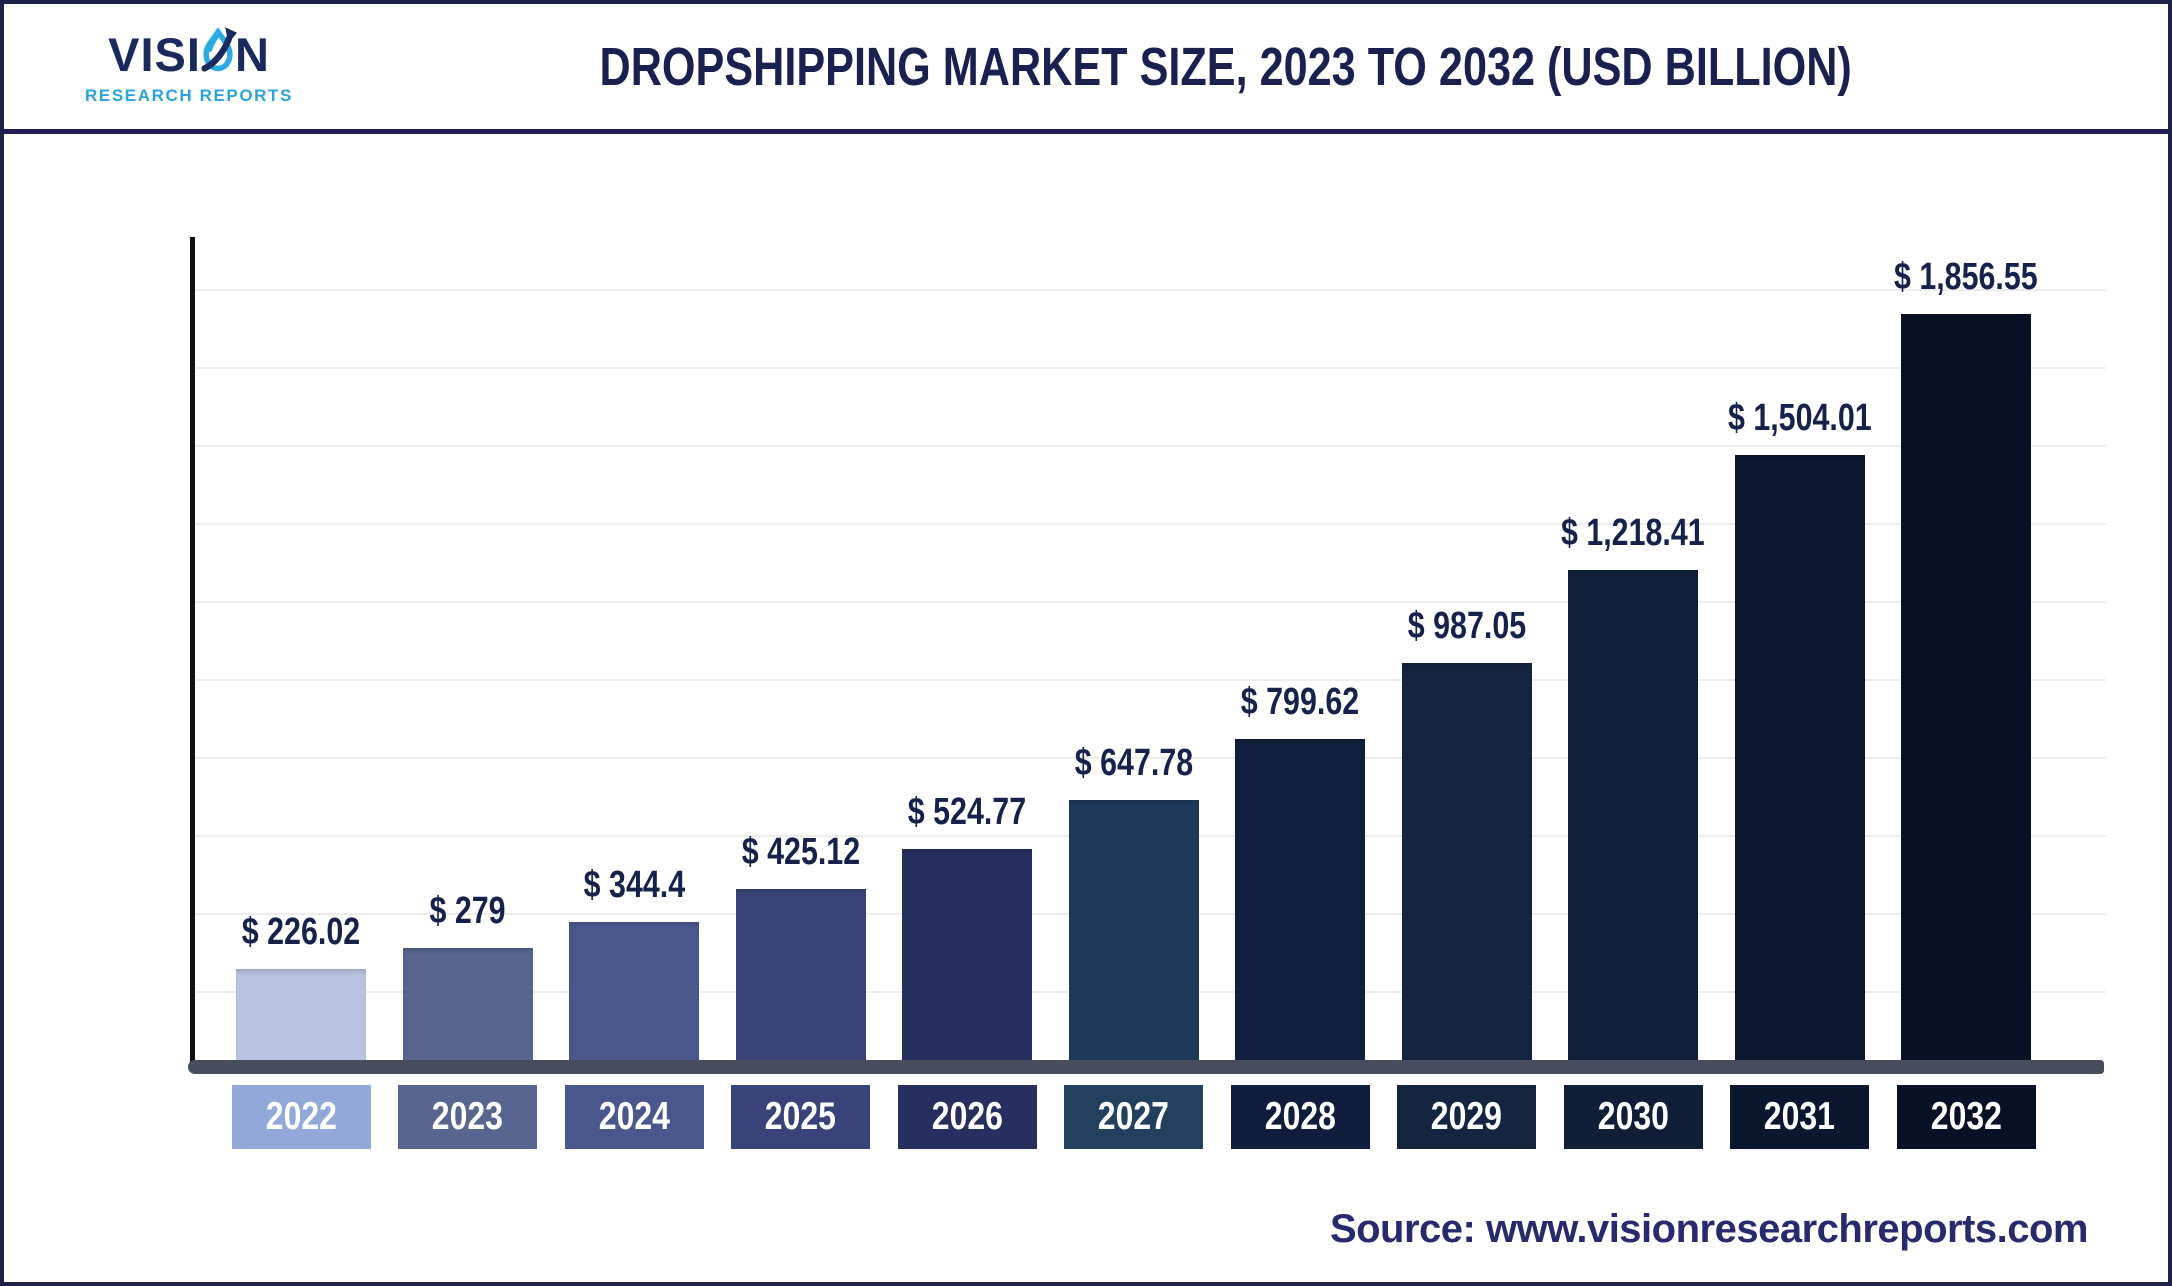 This screenshot has width=2172, height=1286. Describe the element at coordinates (1466, 1117) in the screenshot. I see `year-label-2029: 2029` at that location.